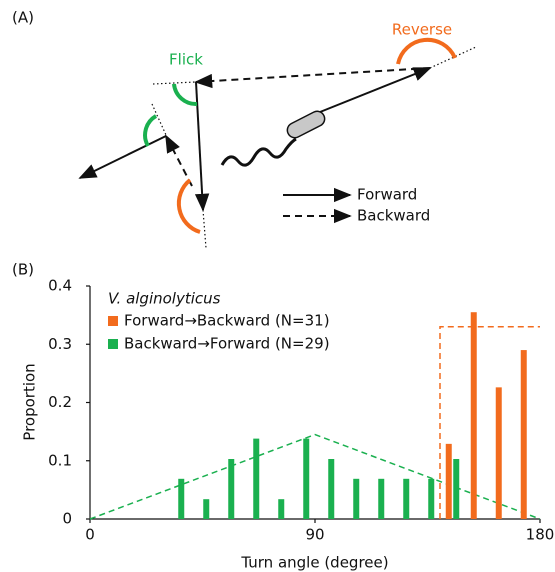  Describe the element at coordinates (60, 460) in the screenshot. I see `y-tick-label: 0.1` at that location.